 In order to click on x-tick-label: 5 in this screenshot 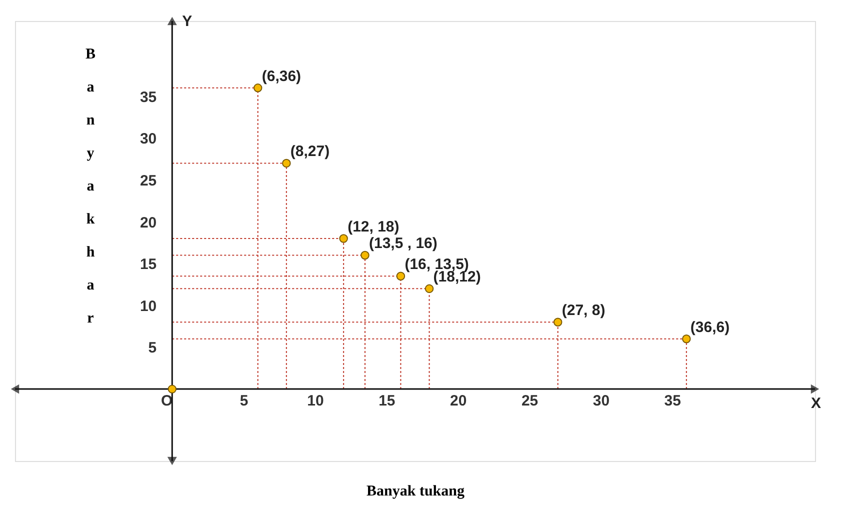, I will do `click(244, 401)`.